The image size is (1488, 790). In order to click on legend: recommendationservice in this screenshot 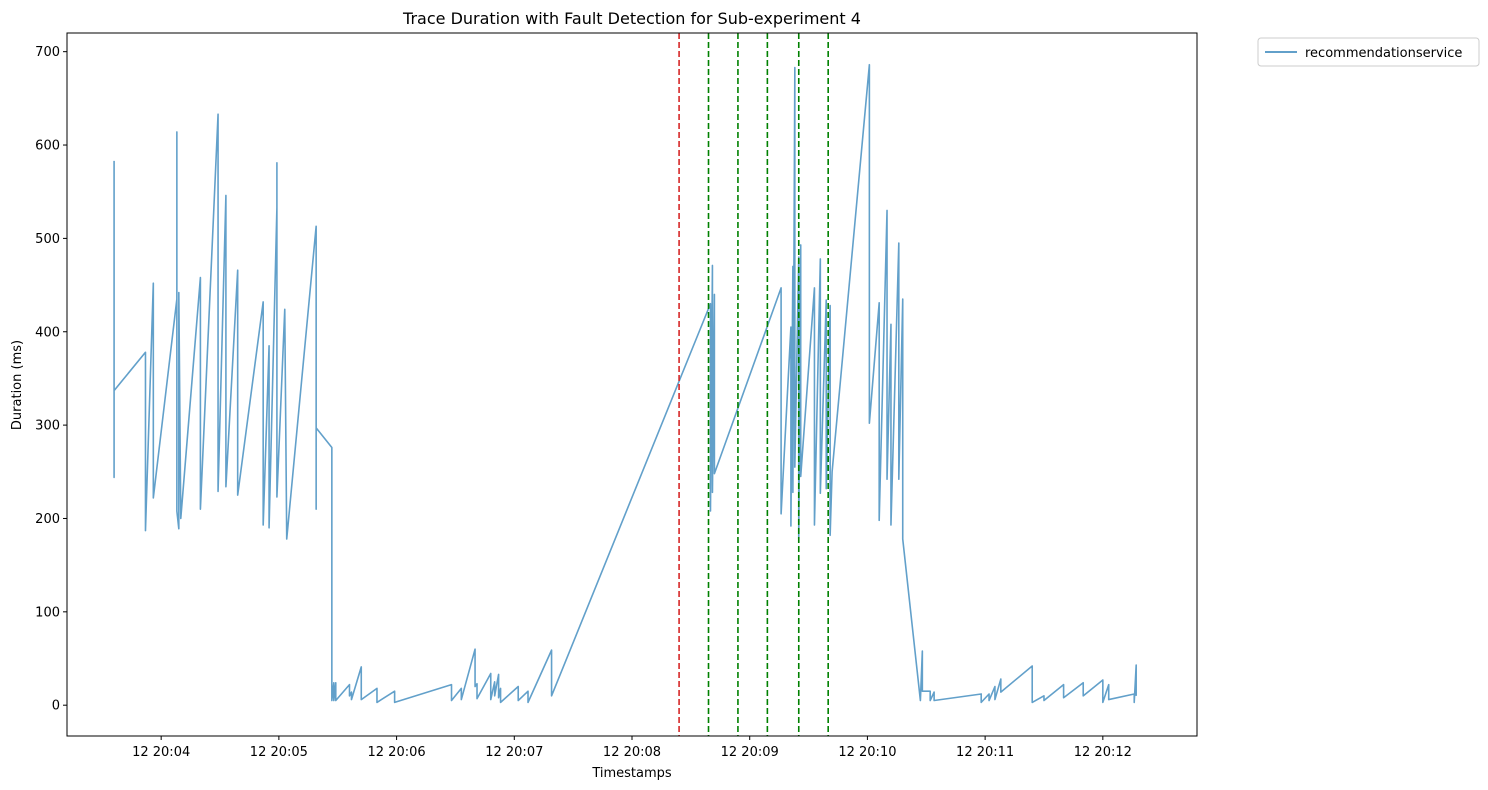, I will do `click(1368, 52)`.